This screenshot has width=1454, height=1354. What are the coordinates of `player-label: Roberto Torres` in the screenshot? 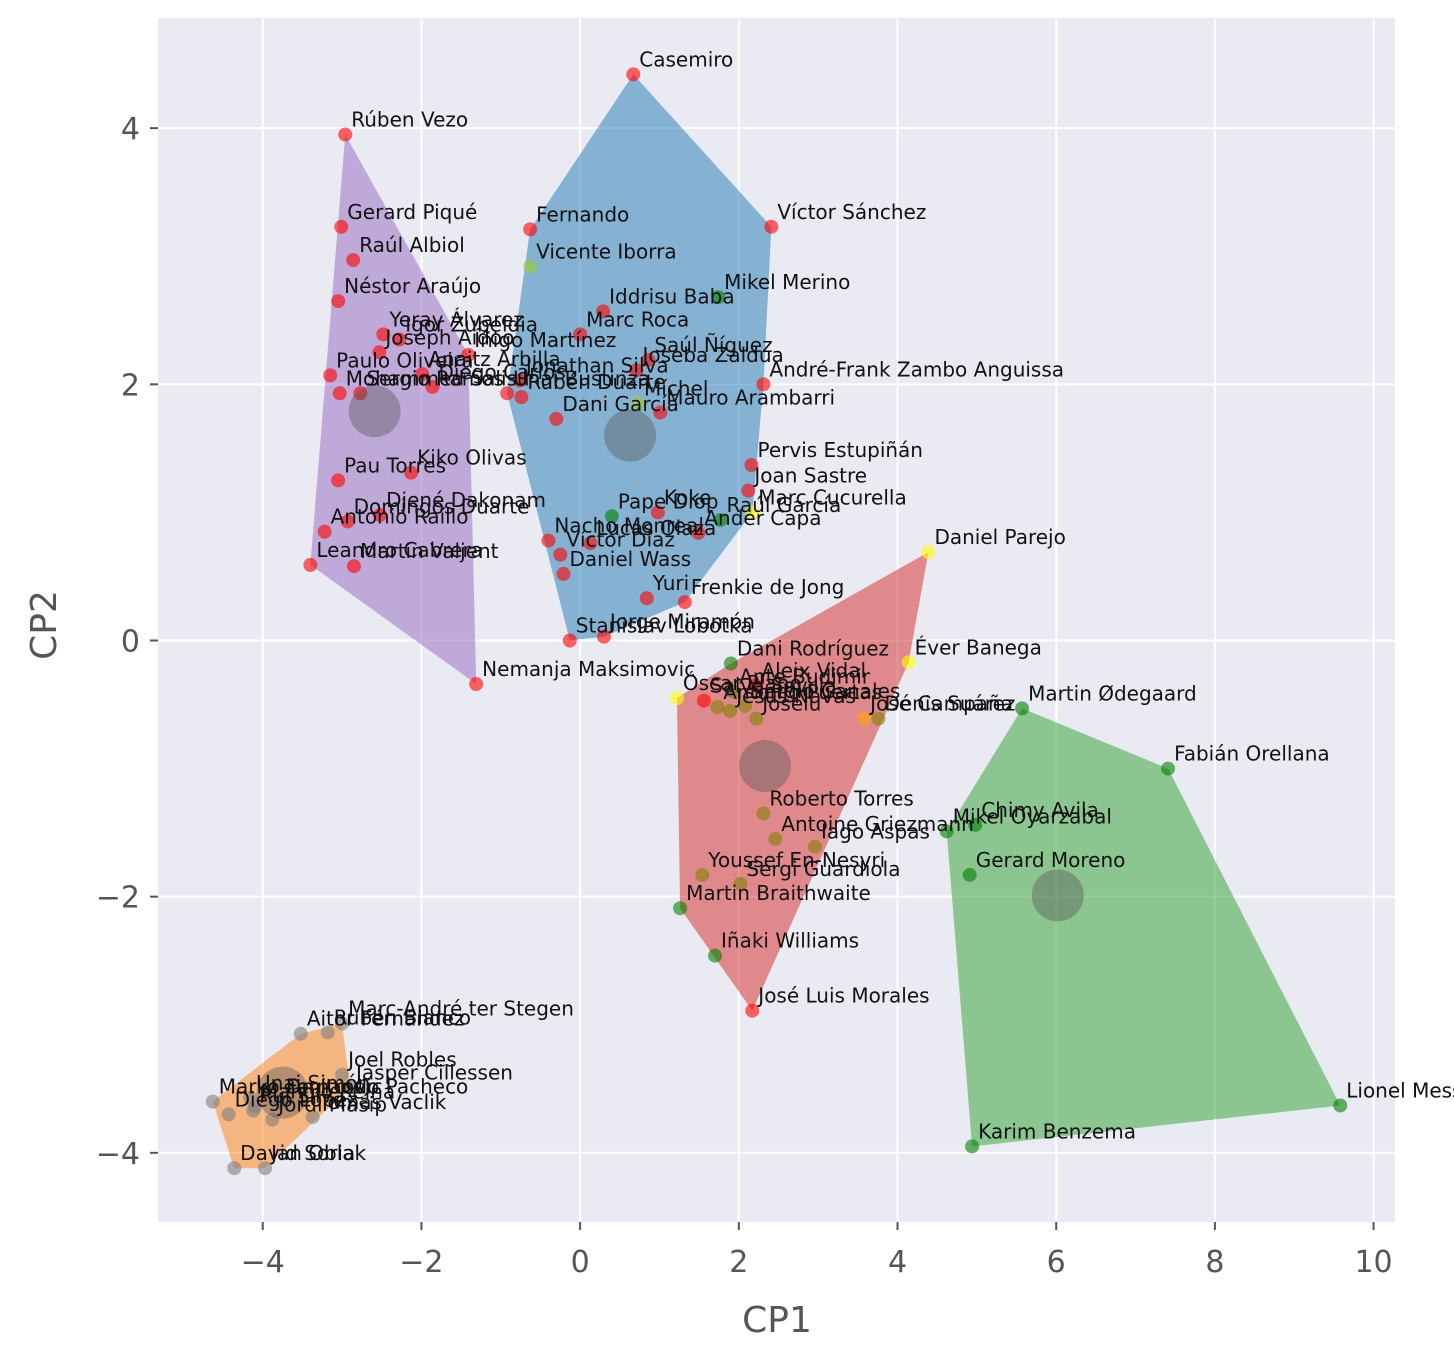 It's located at (841, 798).